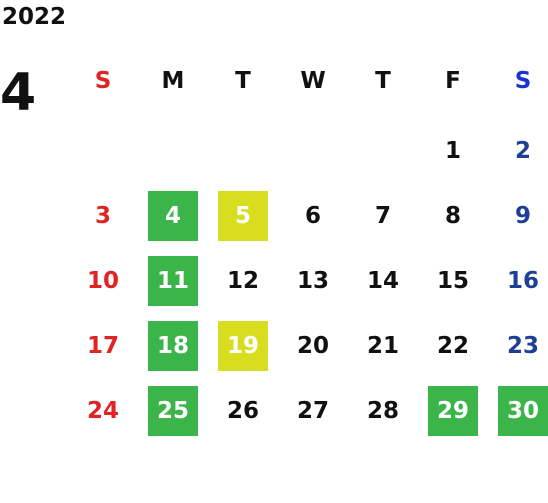 The height and width of the screenshot is (503, 548). What do you see at coordinates (382, 411) in the screenshot?
I see `day-cell: 28` at bounding box center [382, 411].